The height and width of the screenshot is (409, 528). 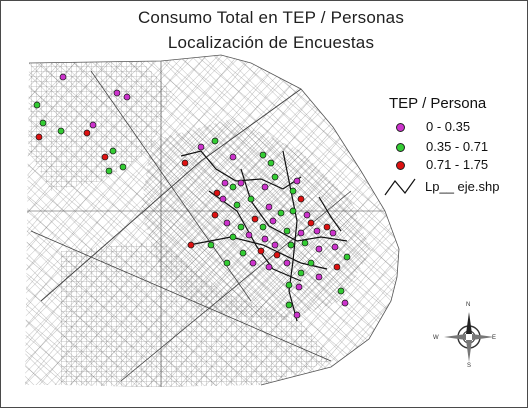 What do you see at coordinates (494, 338) in the screenshot?
I see `compass-e-label: E` at bounding box center [494, 338].